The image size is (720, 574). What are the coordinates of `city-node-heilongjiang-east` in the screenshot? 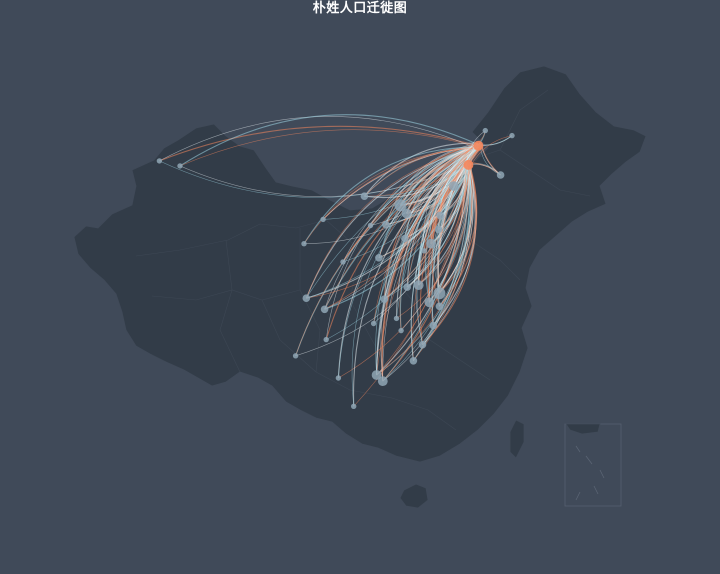 It's located at (512, 135).